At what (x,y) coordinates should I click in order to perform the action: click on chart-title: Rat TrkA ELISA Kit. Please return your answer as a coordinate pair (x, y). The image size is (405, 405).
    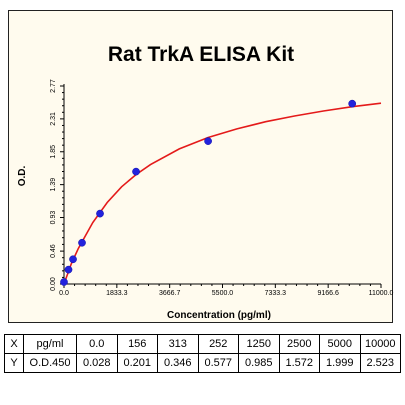
    Looking at the image, I should click on (201, 54).